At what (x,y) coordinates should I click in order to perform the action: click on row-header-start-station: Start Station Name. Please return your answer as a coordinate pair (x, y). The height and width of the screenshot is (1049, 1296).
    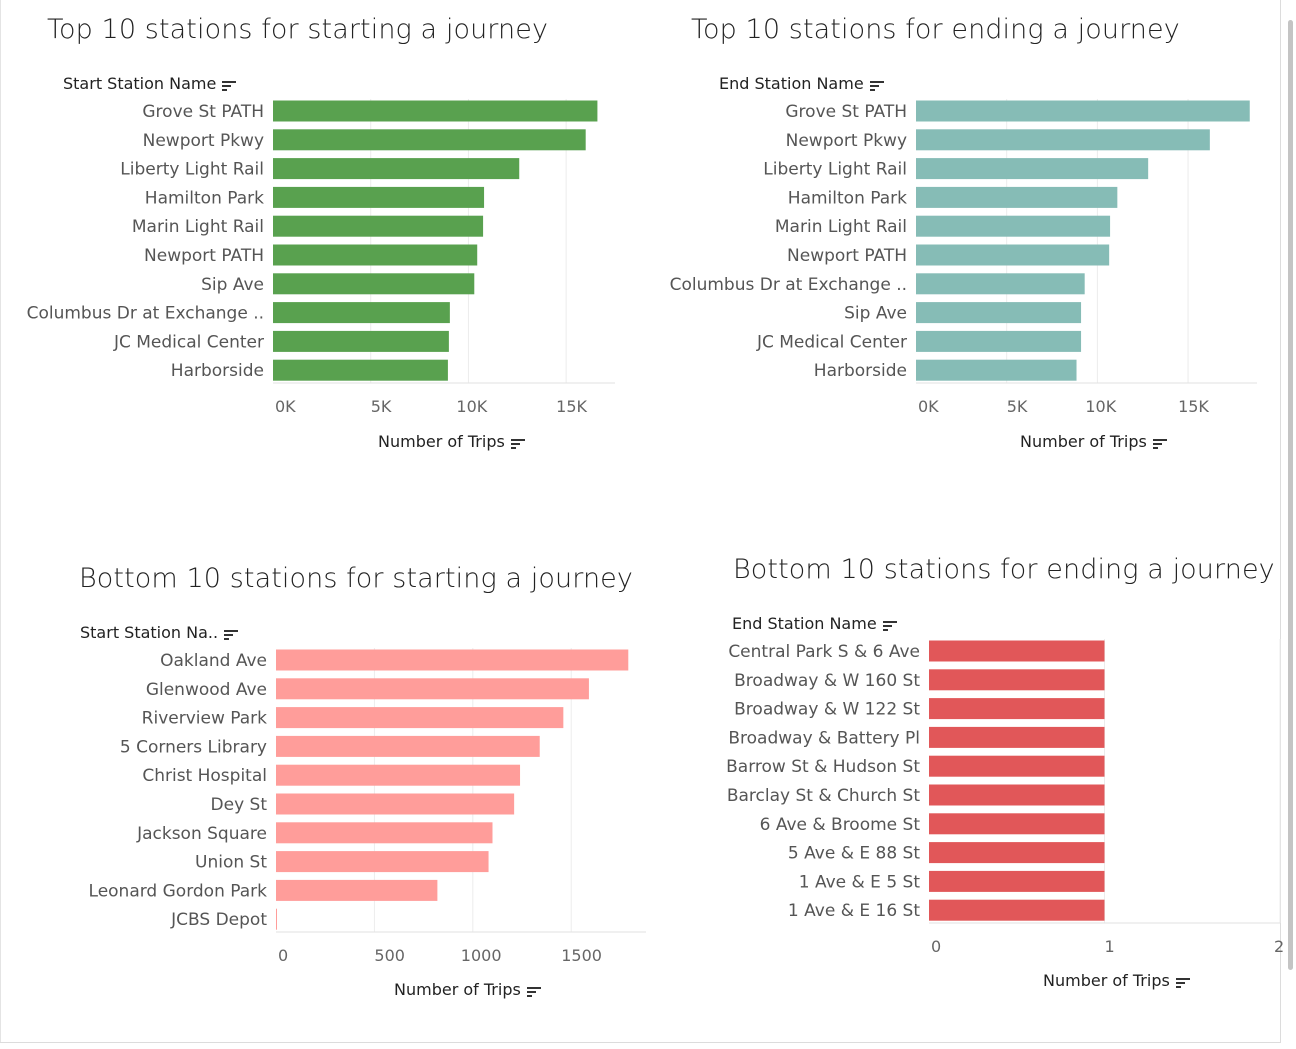
    Looking at the image, I should click on (150, 83).